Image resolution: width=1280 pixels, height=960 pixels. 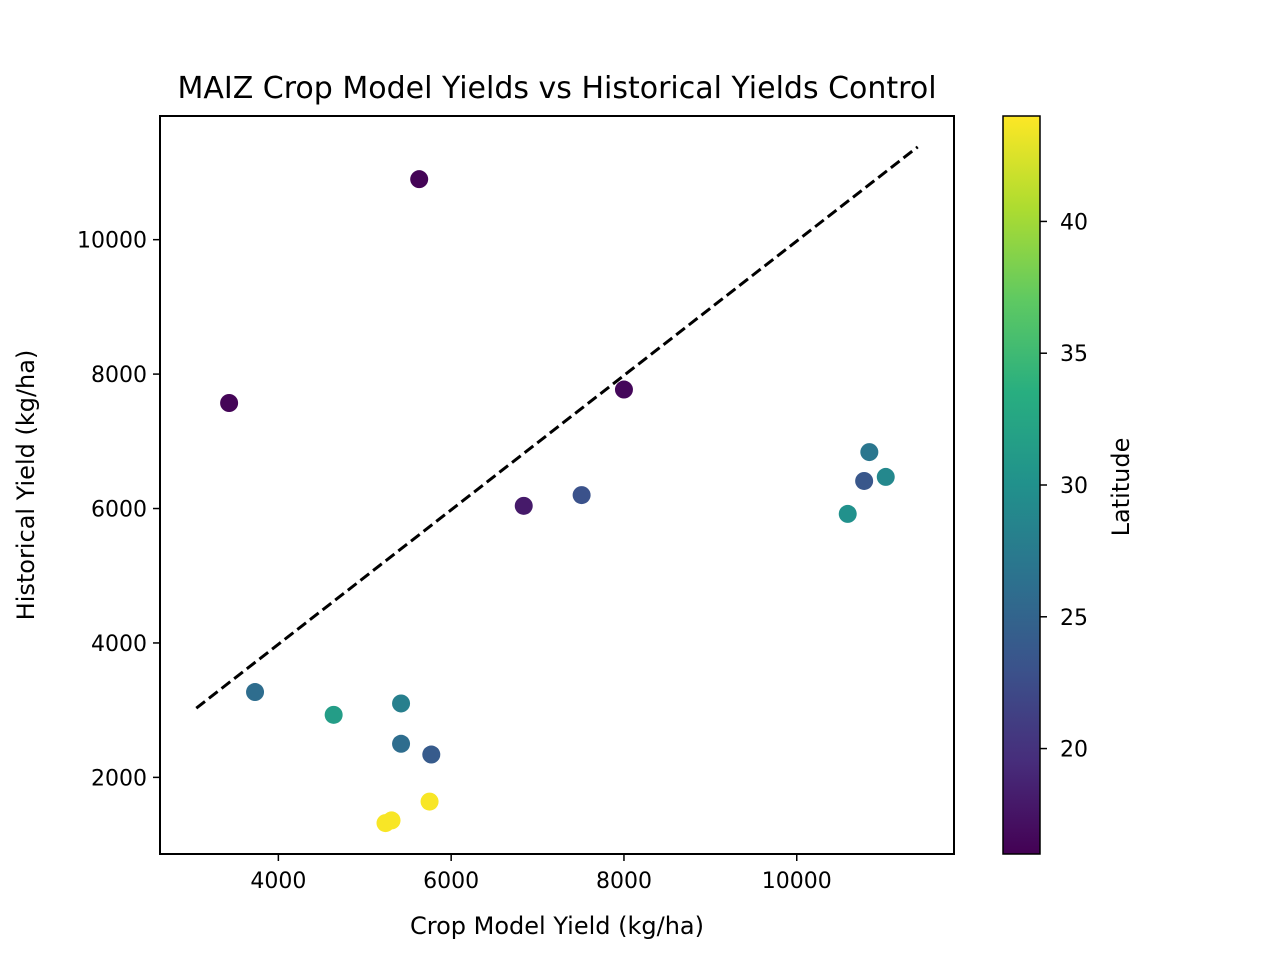 What do you see at coordinates (1074, 486) in the screenshot?
I see `colorbar-tick-label: 30` at bounding box center [1074, 486].